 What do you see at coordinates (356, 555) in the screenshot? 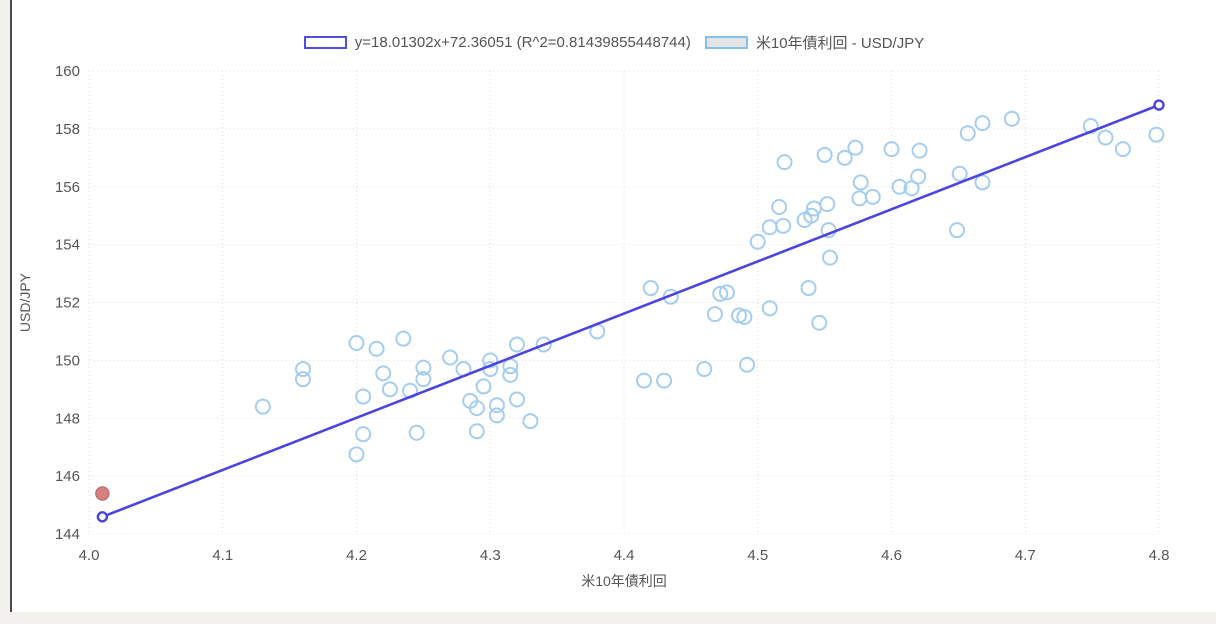
I see `x-tick-label: 4.2` at bounding box center [356, 555].